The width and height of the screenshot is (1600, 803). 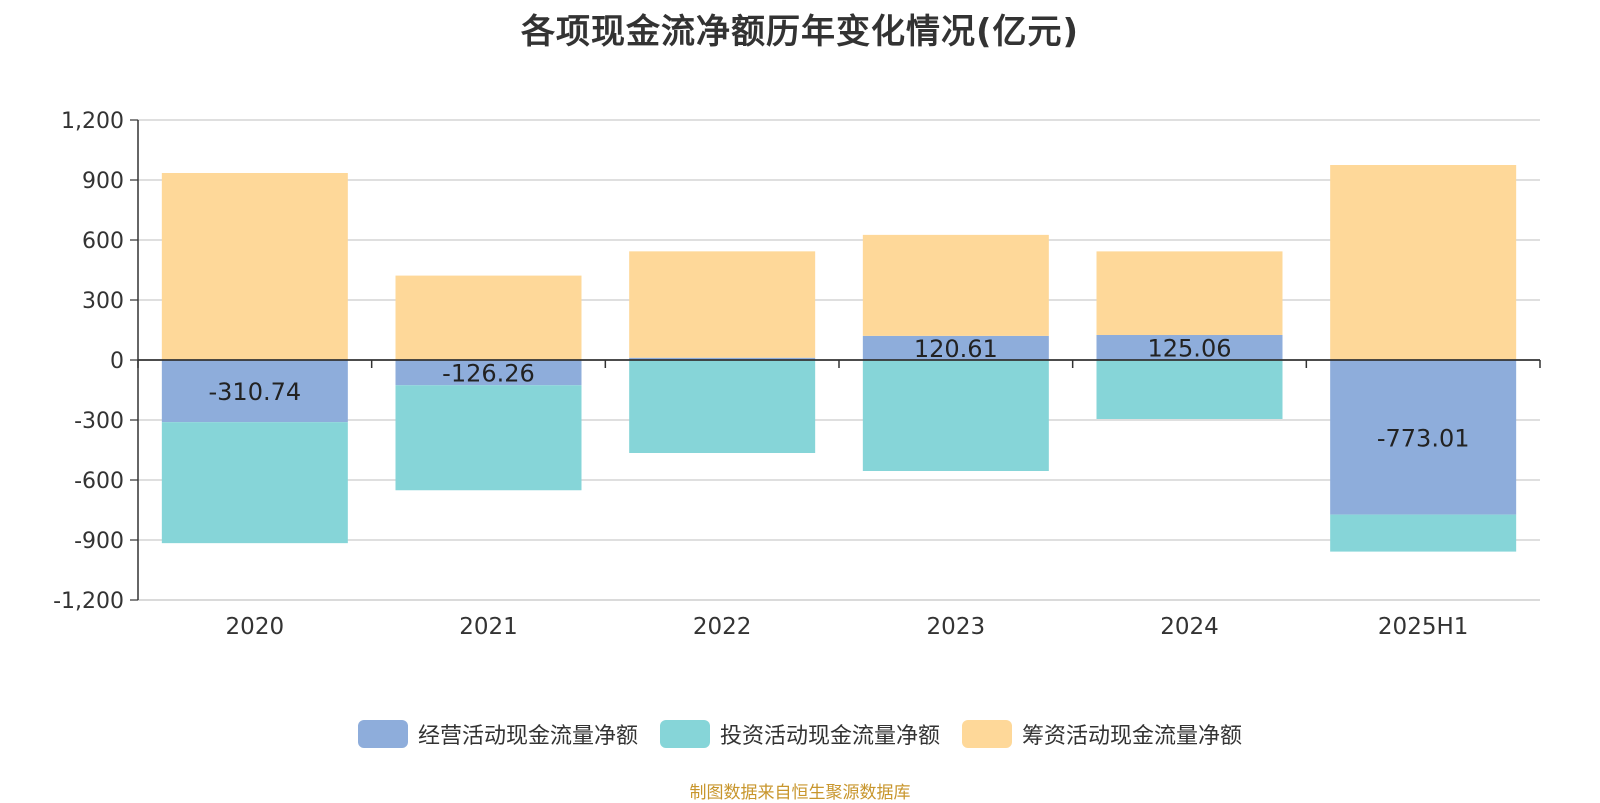 What do you see at coordinates (117, 361) in the screenshot?
I see `y-tick-label: 0` at bounding box center [117, 361].